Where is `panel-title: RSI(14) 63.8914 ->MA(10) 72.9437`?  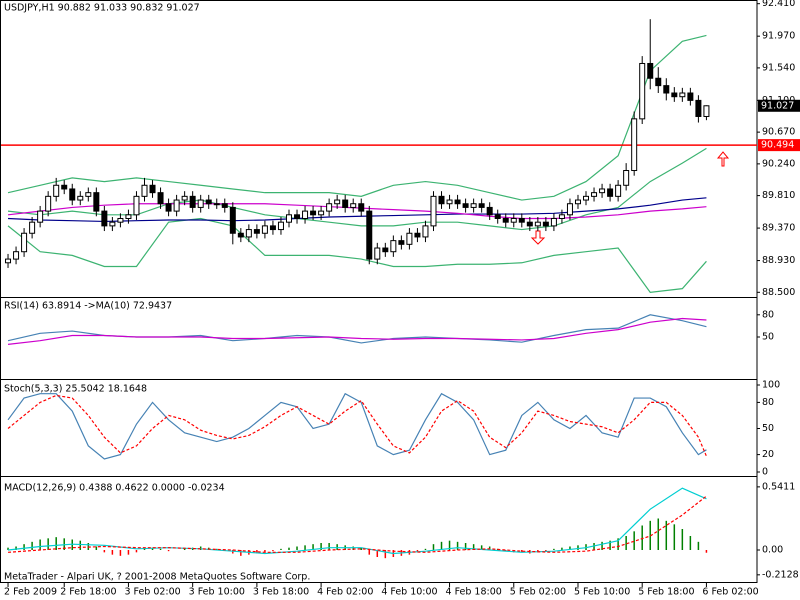 panel-title: RSI(14) 63.8914 ->MA(10) 72.9437 is located at coordinates (88, 306).